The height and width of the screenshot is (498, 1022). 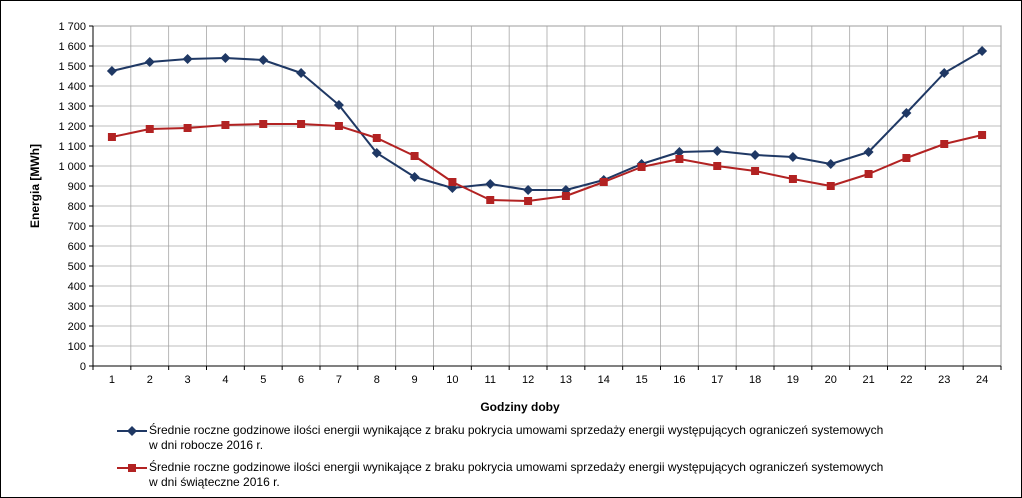 I want to click on x-tick-label: 20, so click(x=831, y=380).